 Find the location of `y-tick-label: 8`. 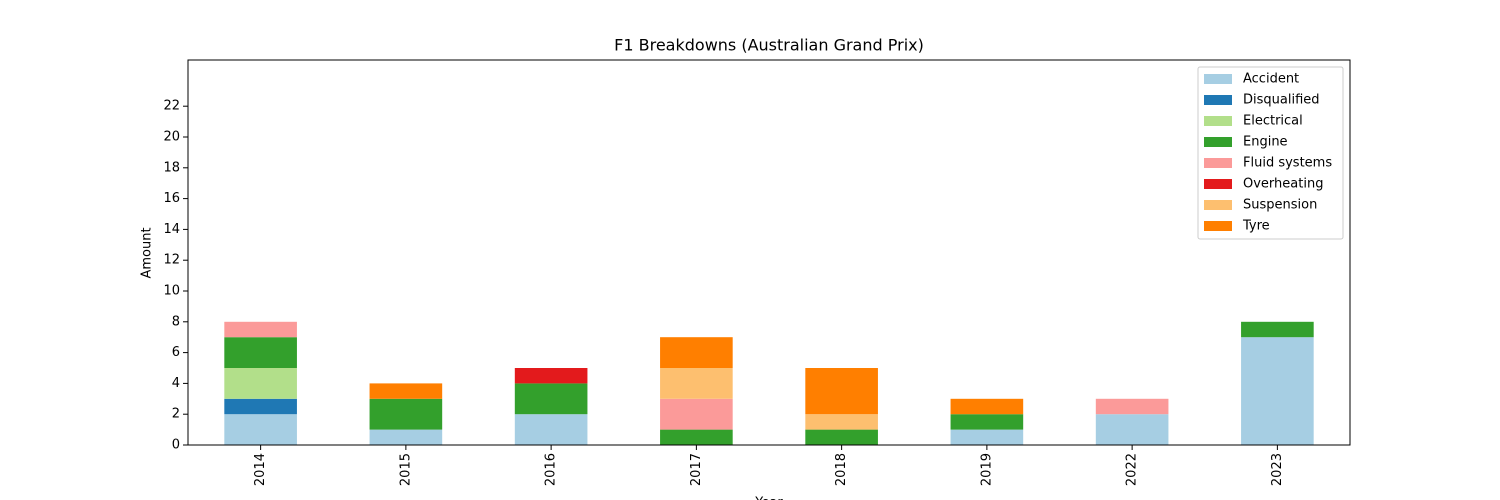

y-tick-label: 8 is located at coordinates (176, 321).